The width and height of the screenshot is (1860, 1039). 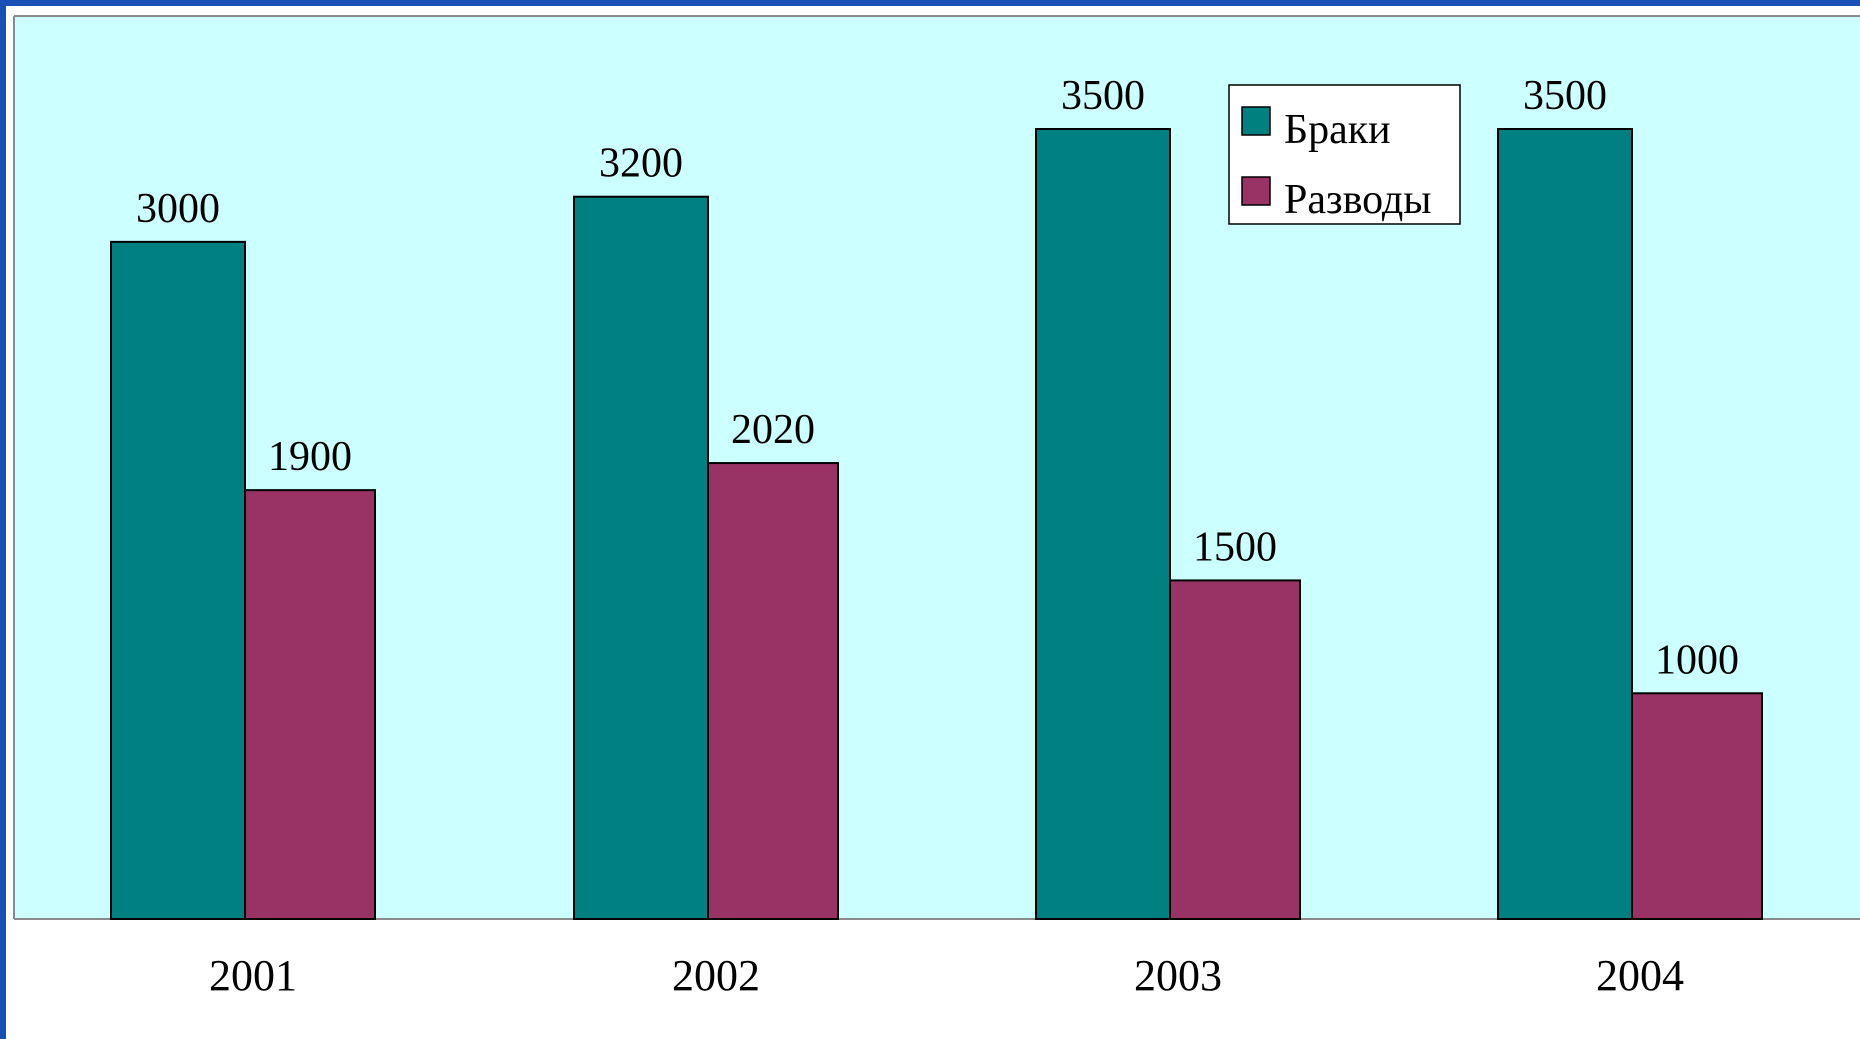 What do you see at coordinates (1178, 975) in the screenshot?
I see `category-label-2003: 2003` at bounding box center [1178, 975].